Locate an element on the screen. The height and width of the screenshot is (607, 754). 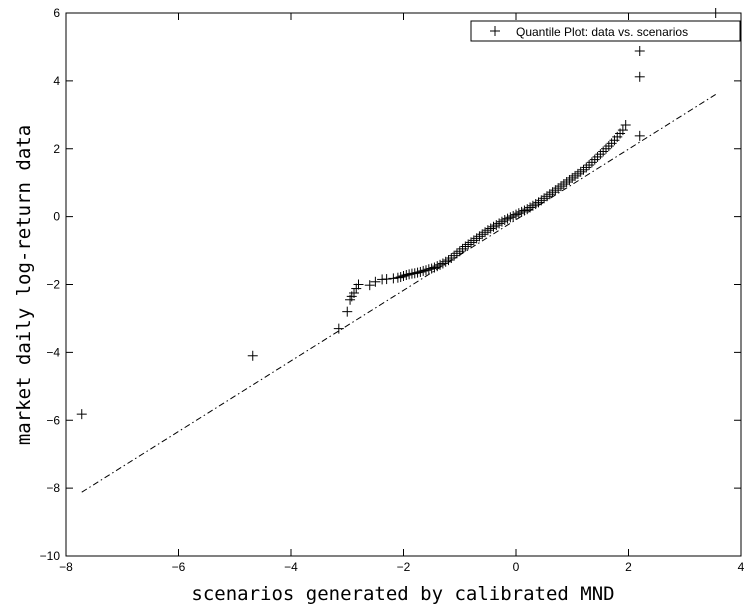
y-tick-label: 0 is located at coordinates (56, 217).